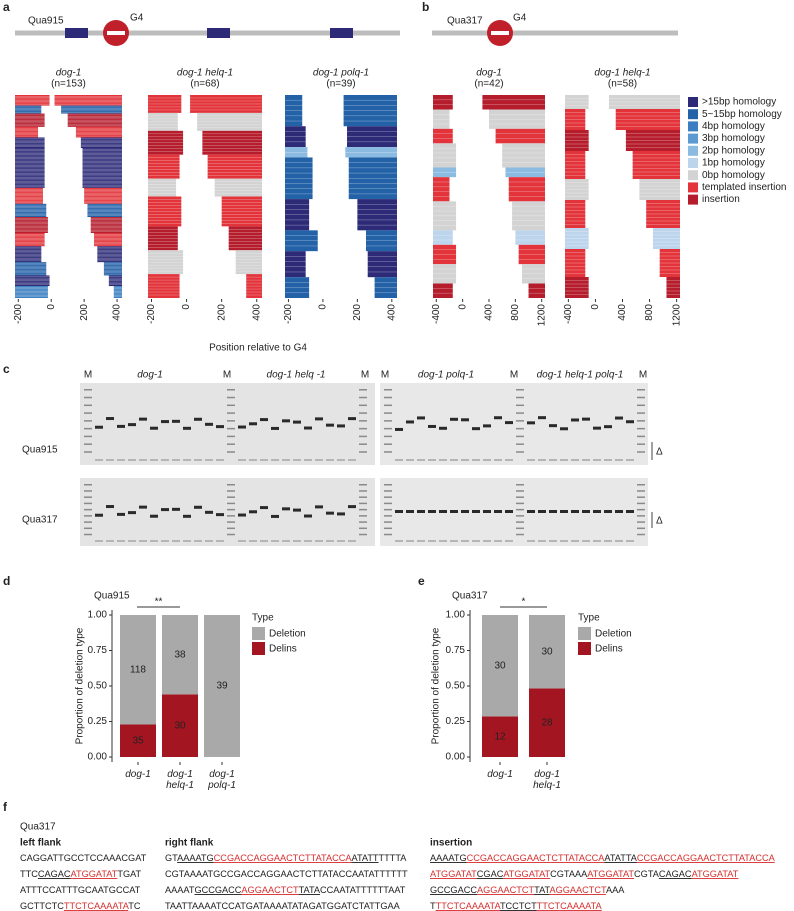 The image size is (794, 911). What do you see at coordinates (589, 618) in the screenshot?
I see `legend-title: Type` at bounding box center [589, 618].